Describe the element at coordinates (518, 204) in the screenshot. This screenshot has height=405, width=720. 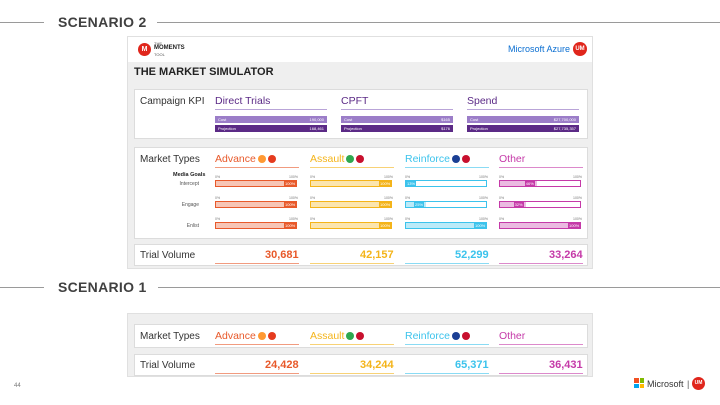
I see `slider-handle: 32%` at that location.